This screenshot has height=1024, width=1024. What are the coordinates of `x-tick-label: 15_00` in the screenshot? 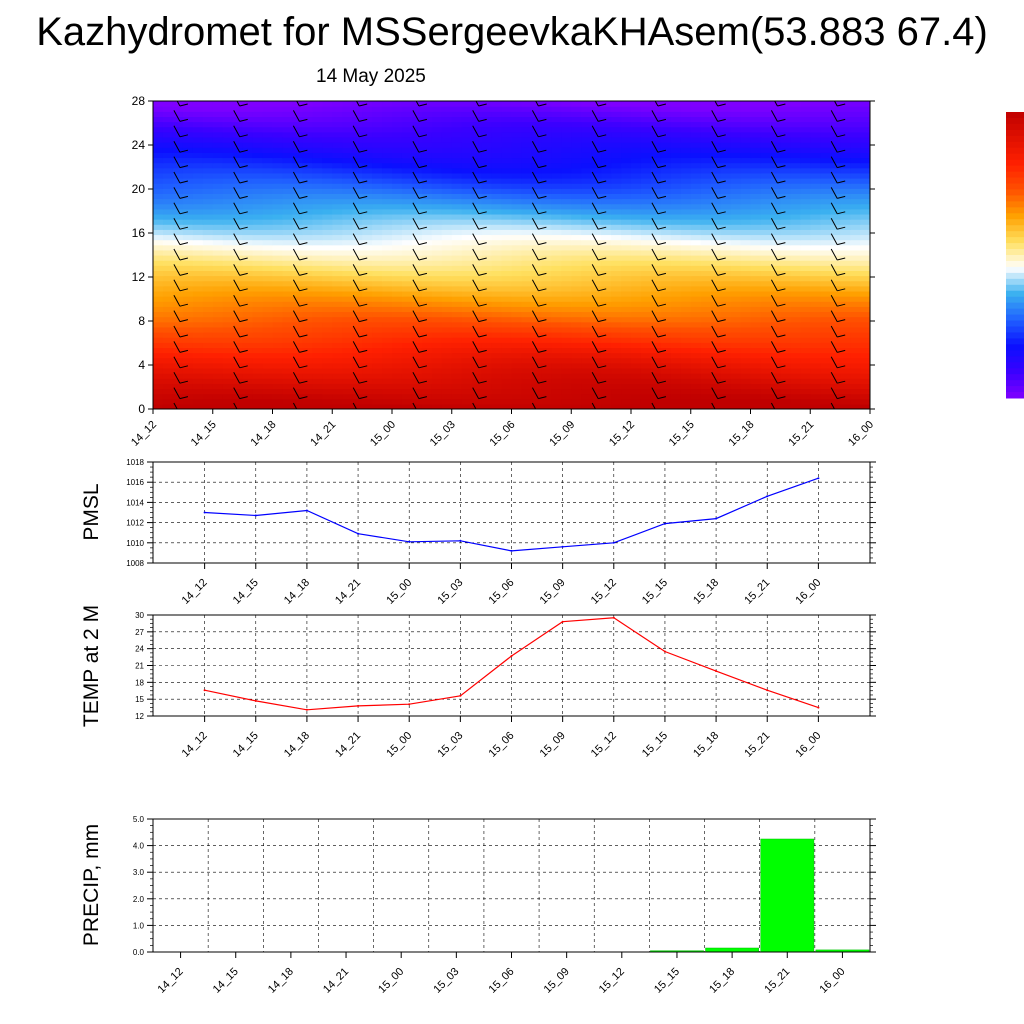 It's located at (383, 434).